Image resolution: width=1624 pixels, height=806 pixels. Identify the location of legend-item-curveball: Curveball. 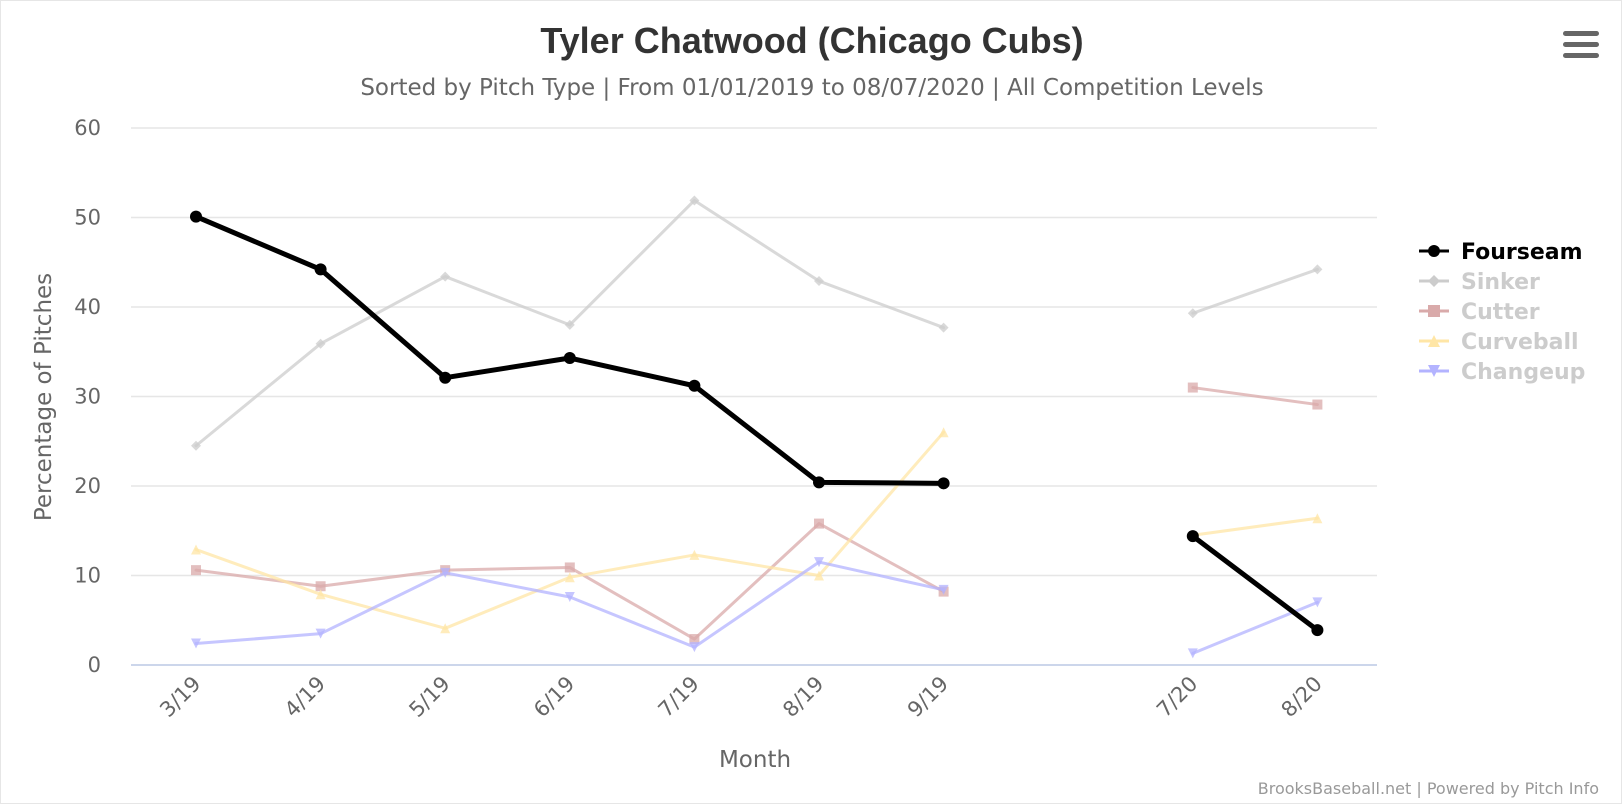
(1499, 342).